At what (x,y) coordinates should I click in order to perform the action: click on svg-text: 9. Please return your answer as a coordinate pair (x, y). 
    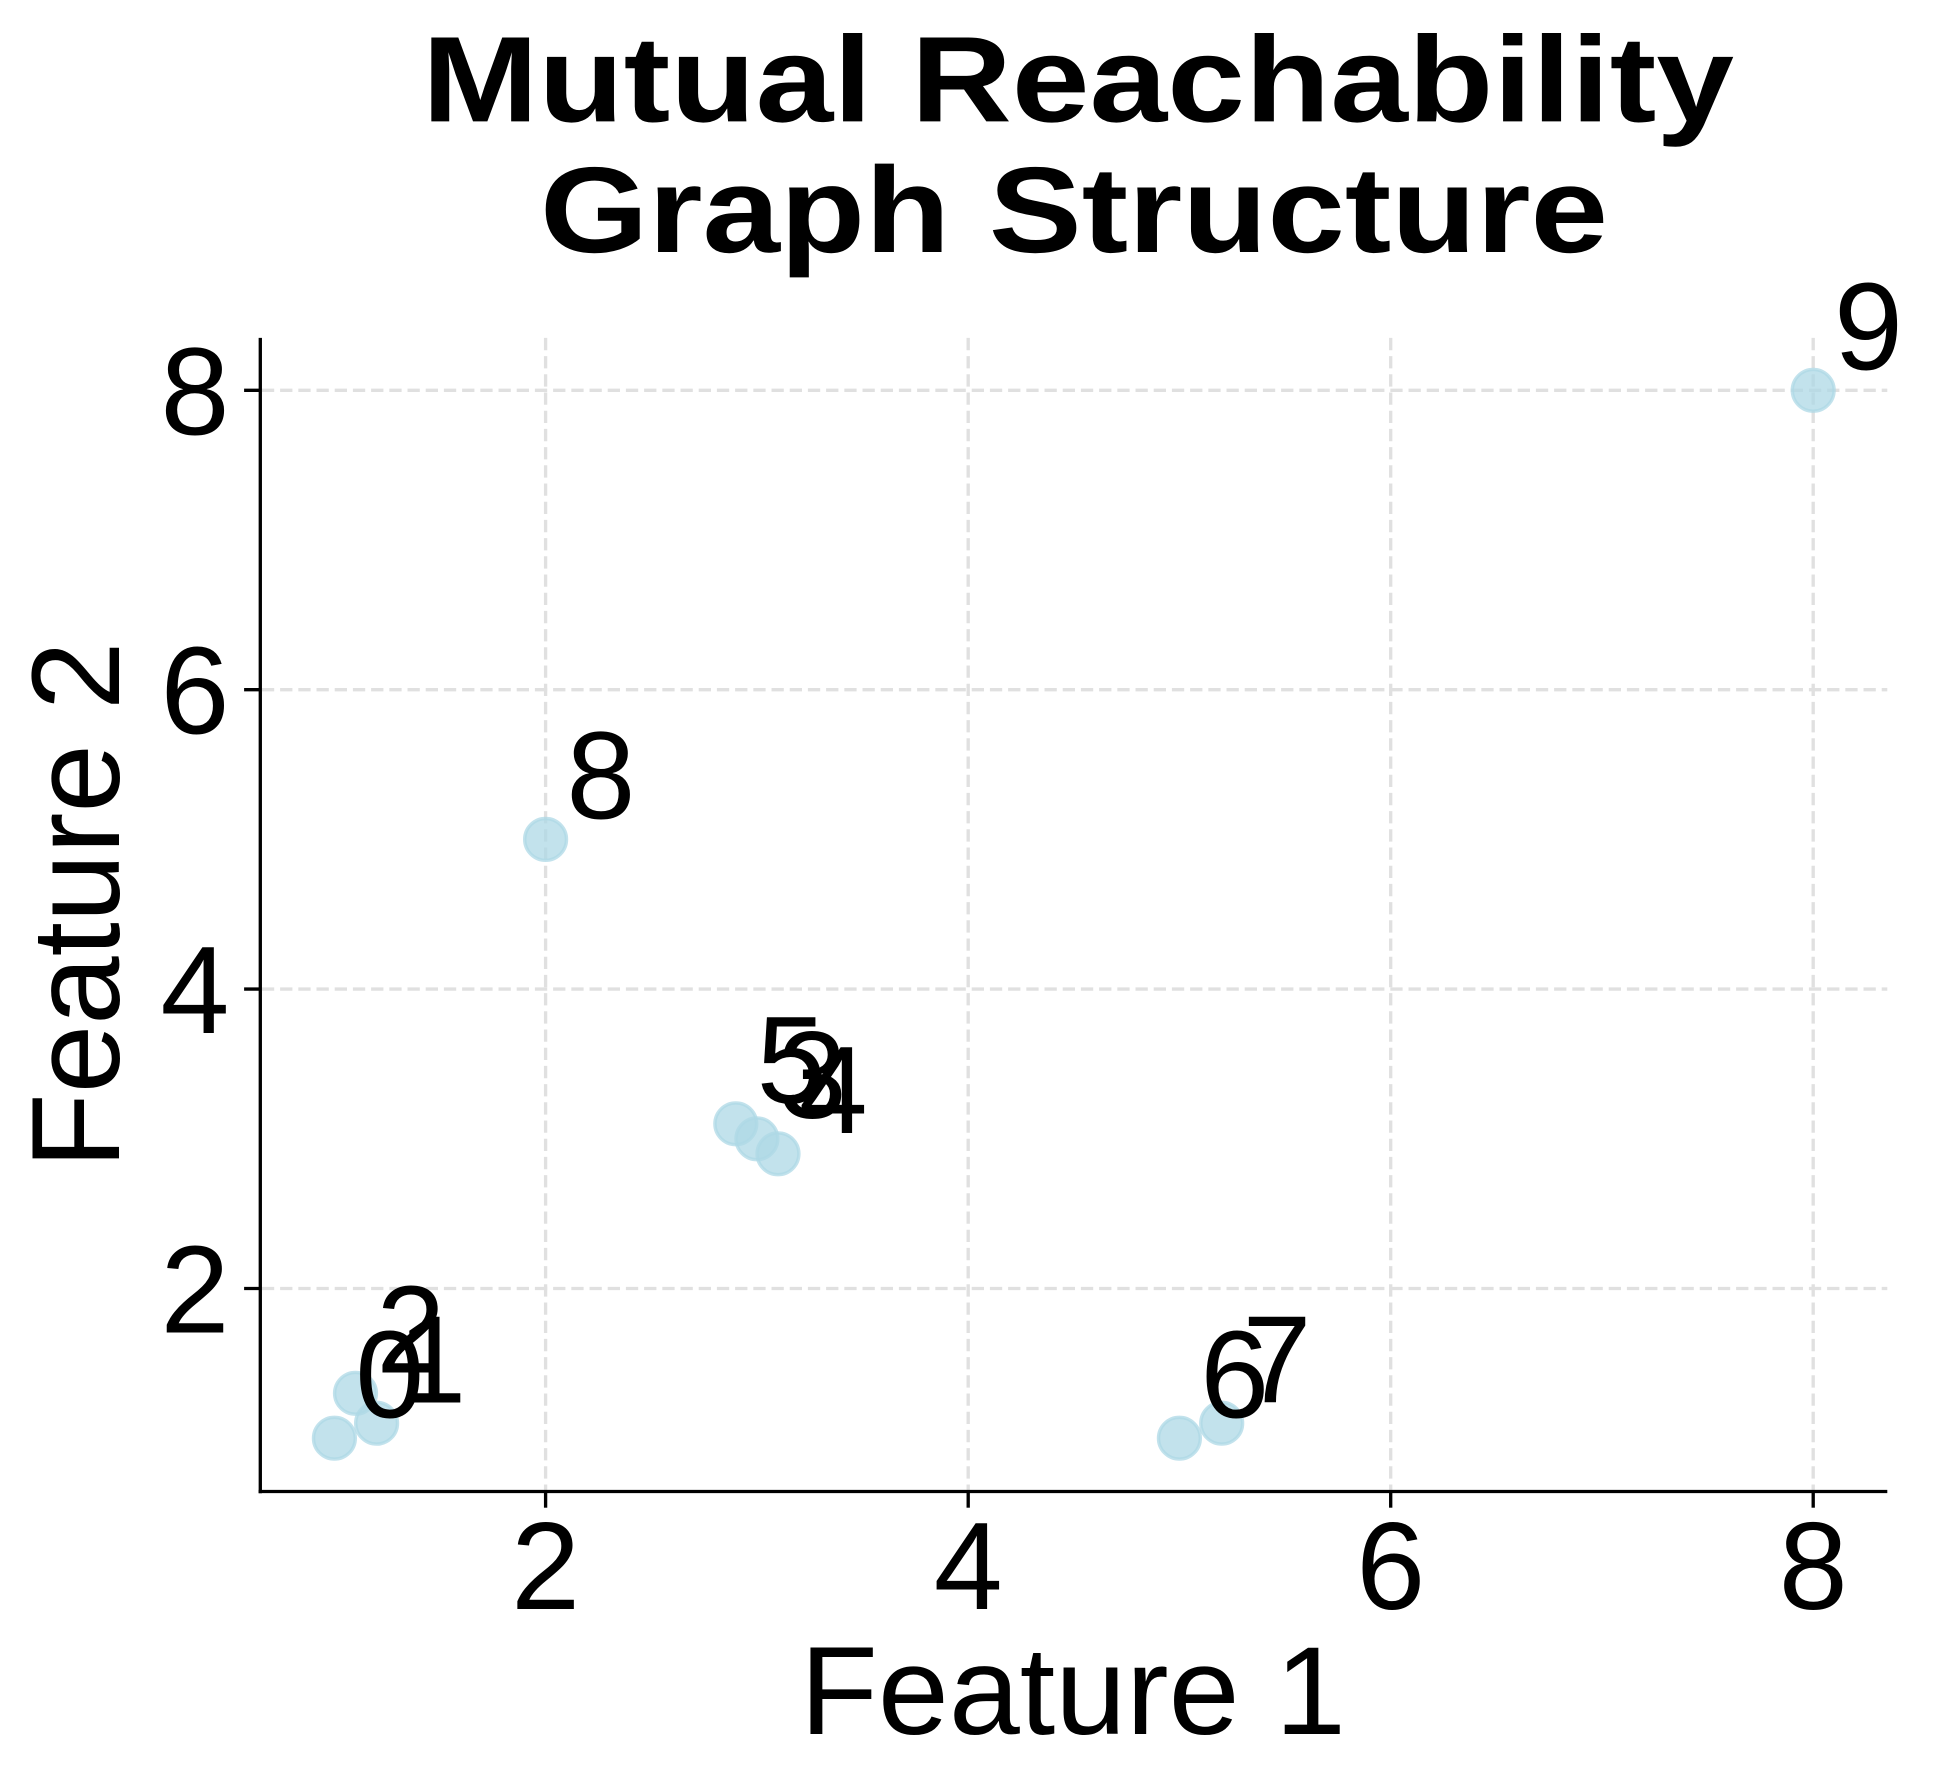
    Looking at the image, I should click on (1868, 328).